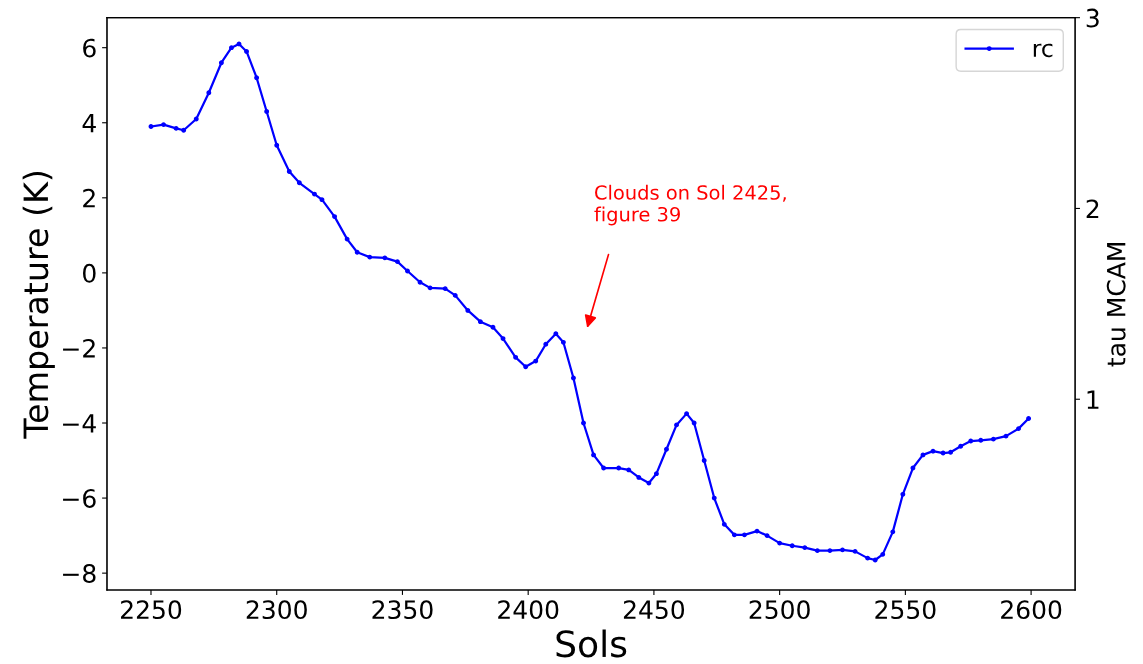 The width and height of the screenshot is (1143, 664). What do you see at coordinates (38, 305) in the screenshot?
I see `y-axis-title: Temperature (K)` at bounding box center [38, 305].